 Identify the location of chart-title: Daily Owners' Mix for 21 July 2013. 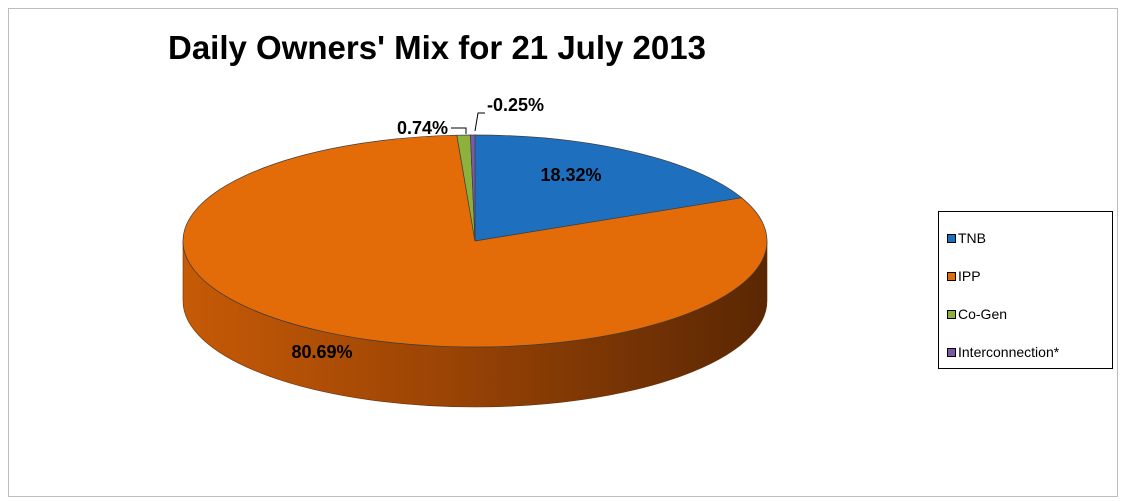
(437, 47).